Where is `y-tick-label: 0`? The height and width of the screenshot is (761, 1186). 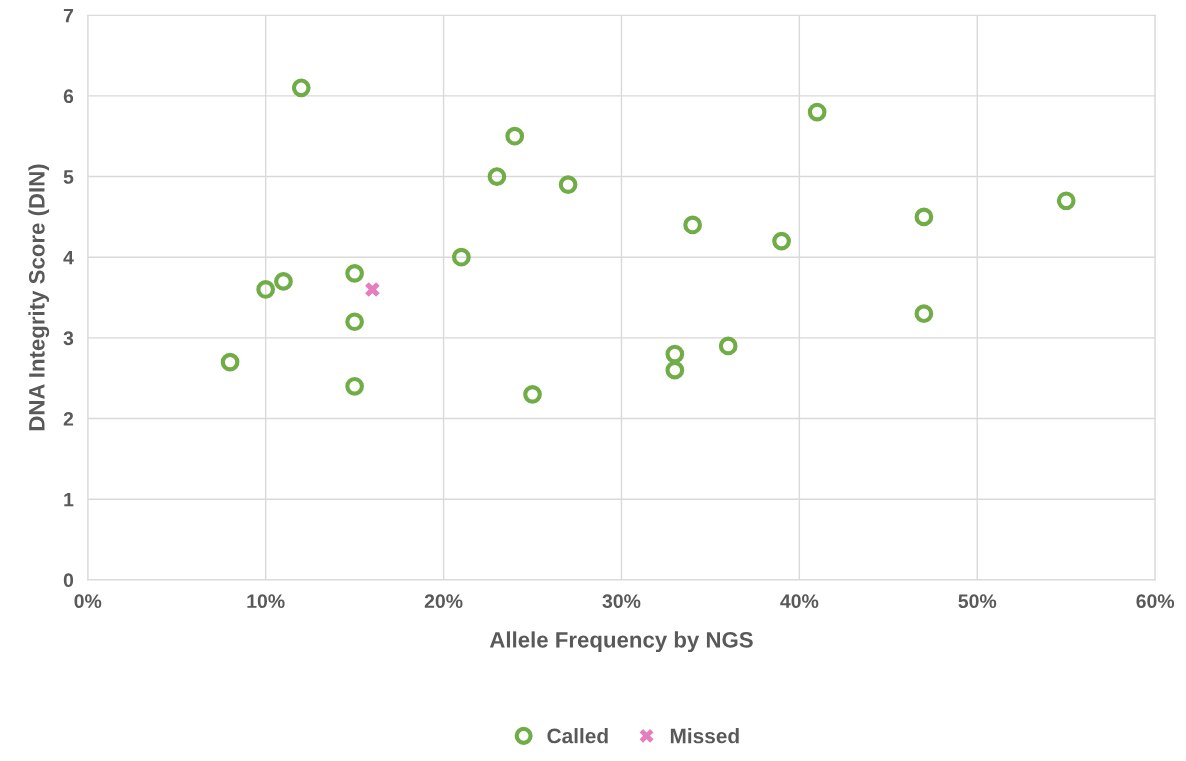
y-tick-label: 0 is located at coordinates (68, 580).